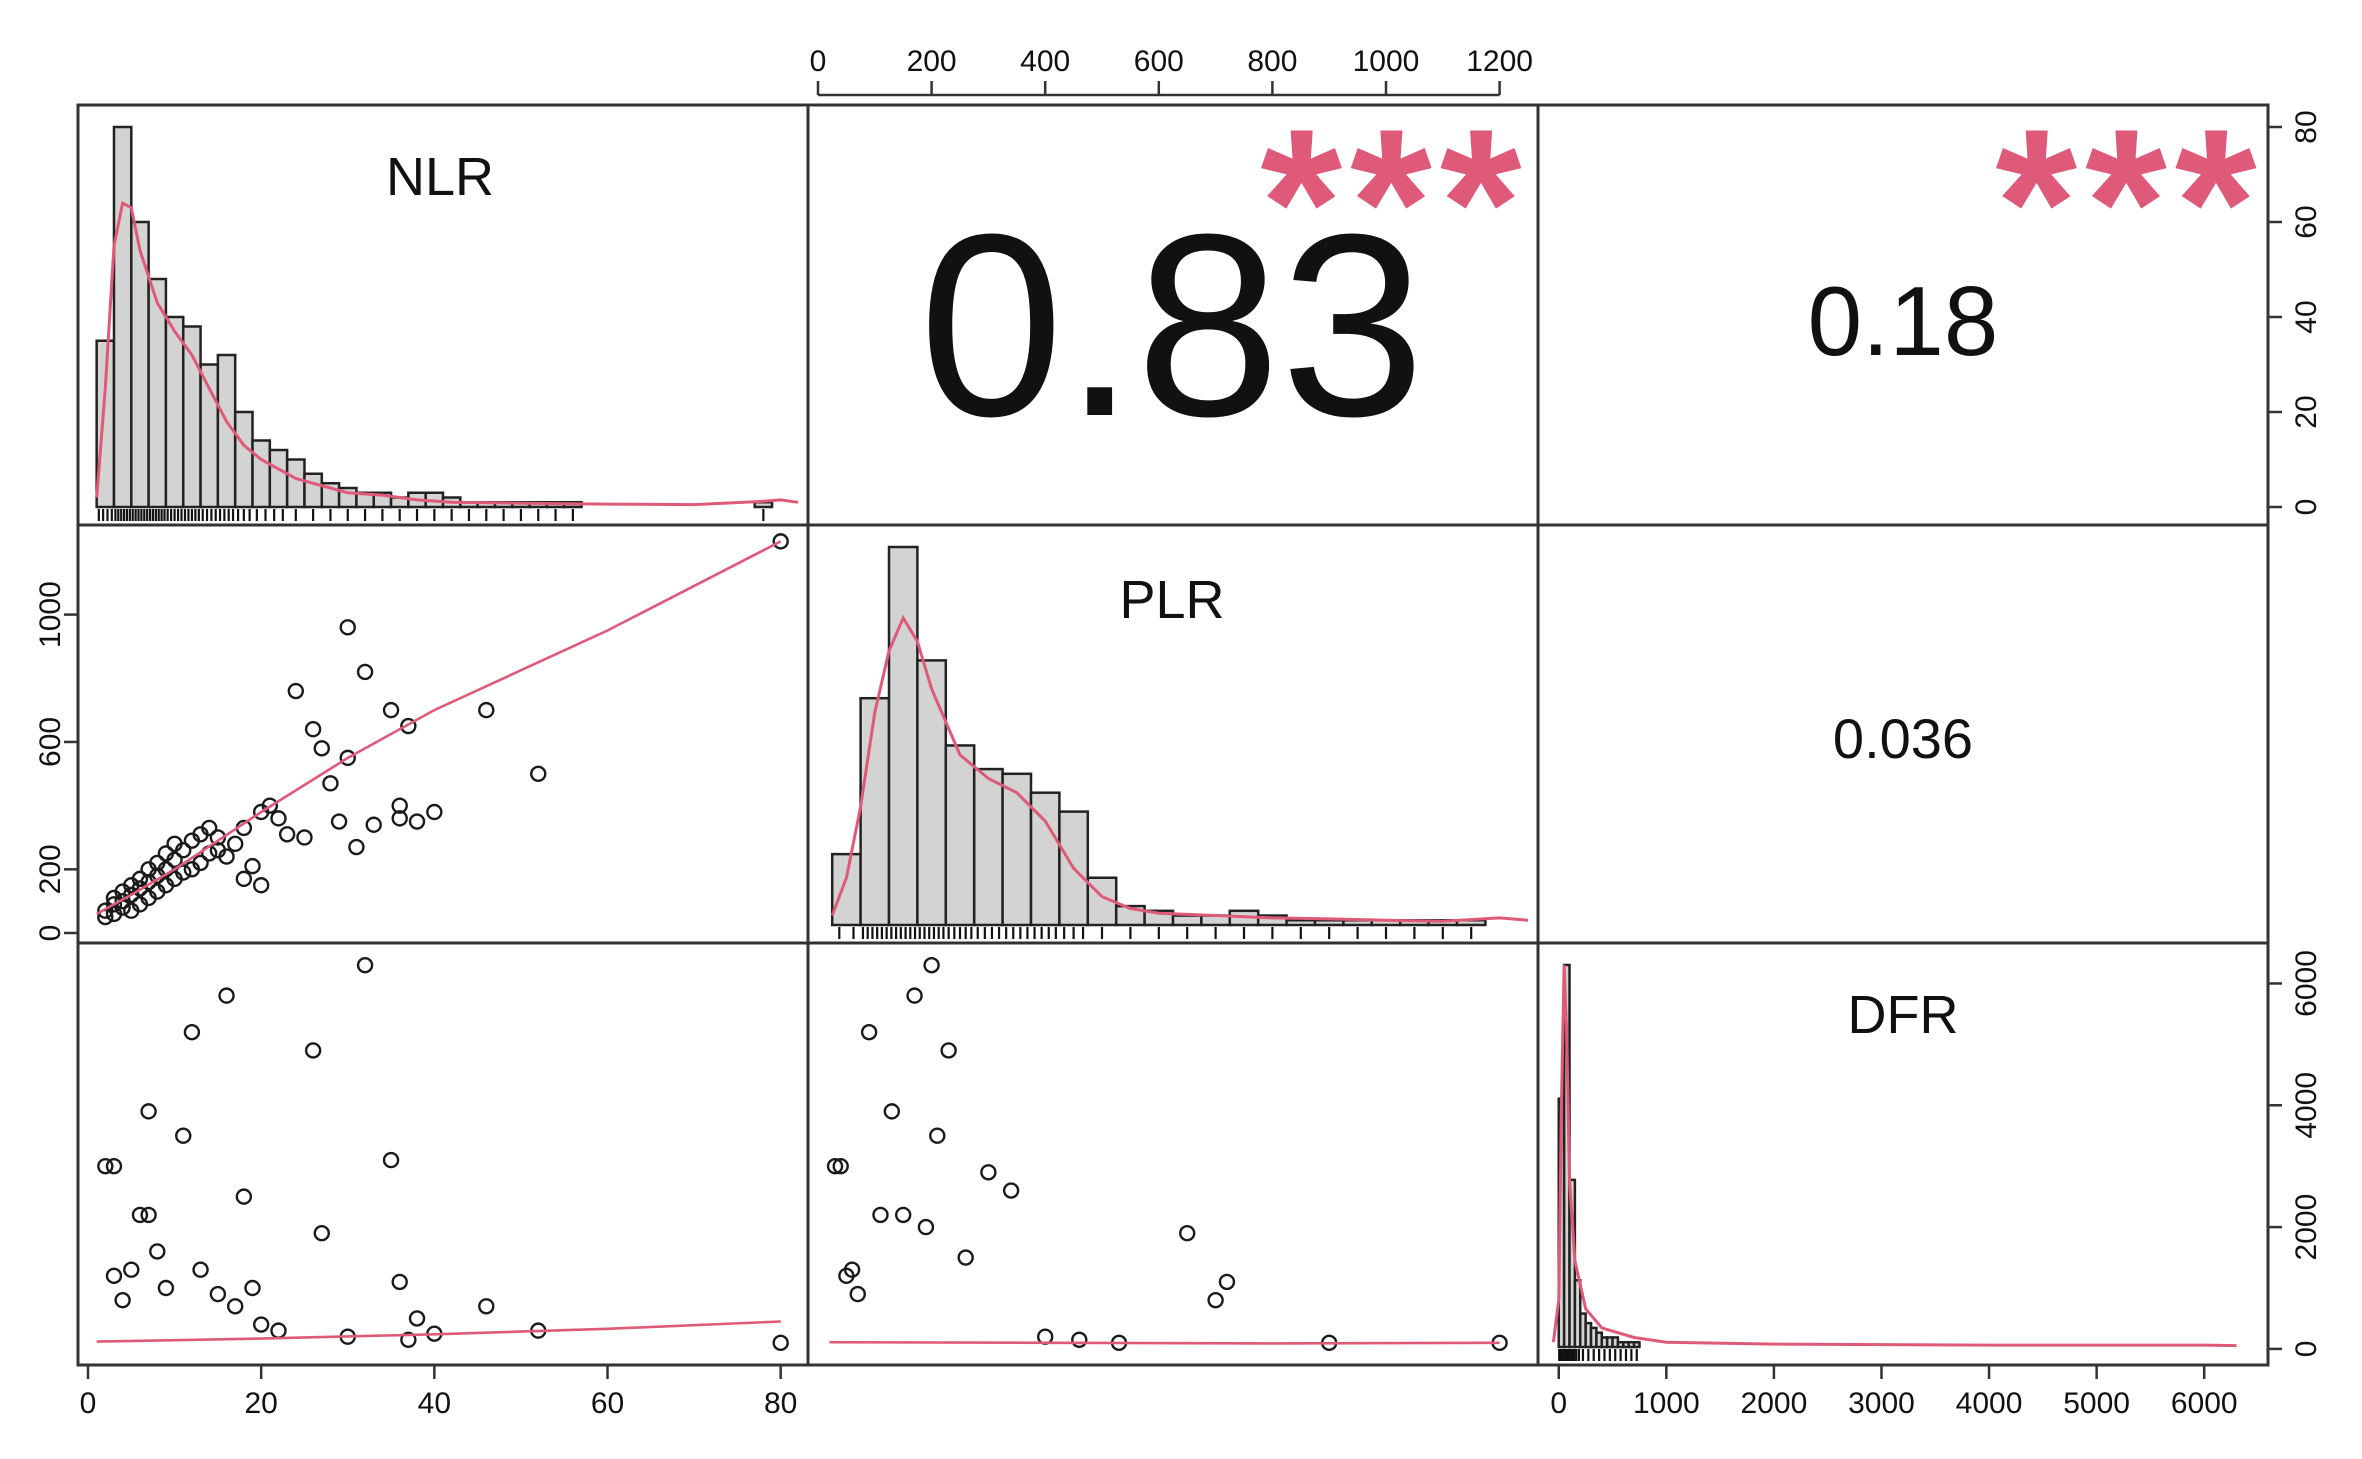 Image resolution: width=2362 pixels, height=1459 pixels. Describe the element at coordinates (2306, 221) in the screenshot. I see `tick-label: 60` at that location.